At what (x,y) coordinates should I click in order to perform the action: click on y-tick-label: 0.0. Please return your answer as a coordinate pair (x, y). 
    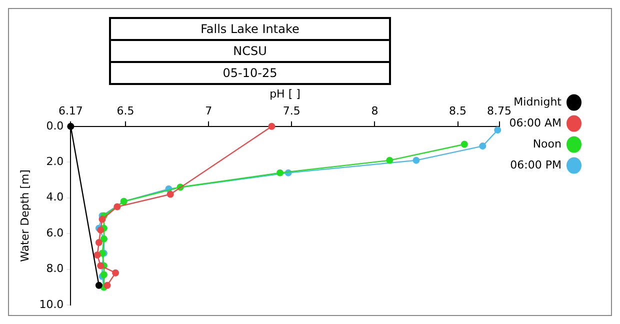
    Looking at the image, I should click on (55, 125).